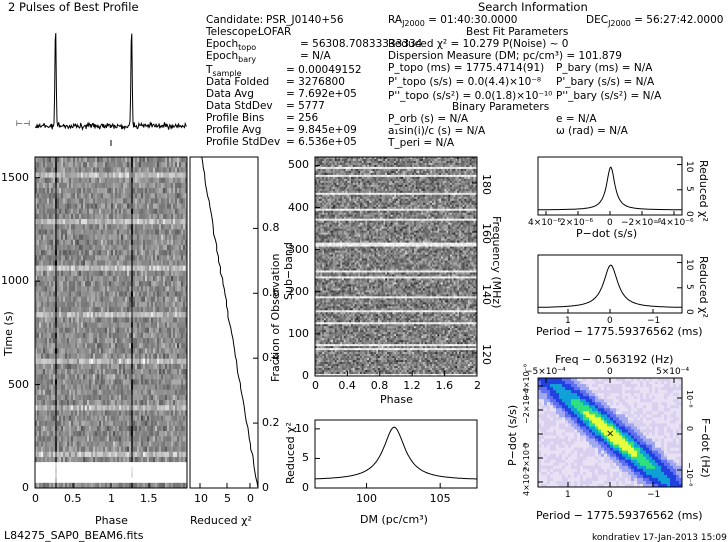 This screenshot has width=728, height=542. Describe the element at coordinates (23, 123) in the screenshot. I see `error-bar-icon: ⊢⊣` at that location.